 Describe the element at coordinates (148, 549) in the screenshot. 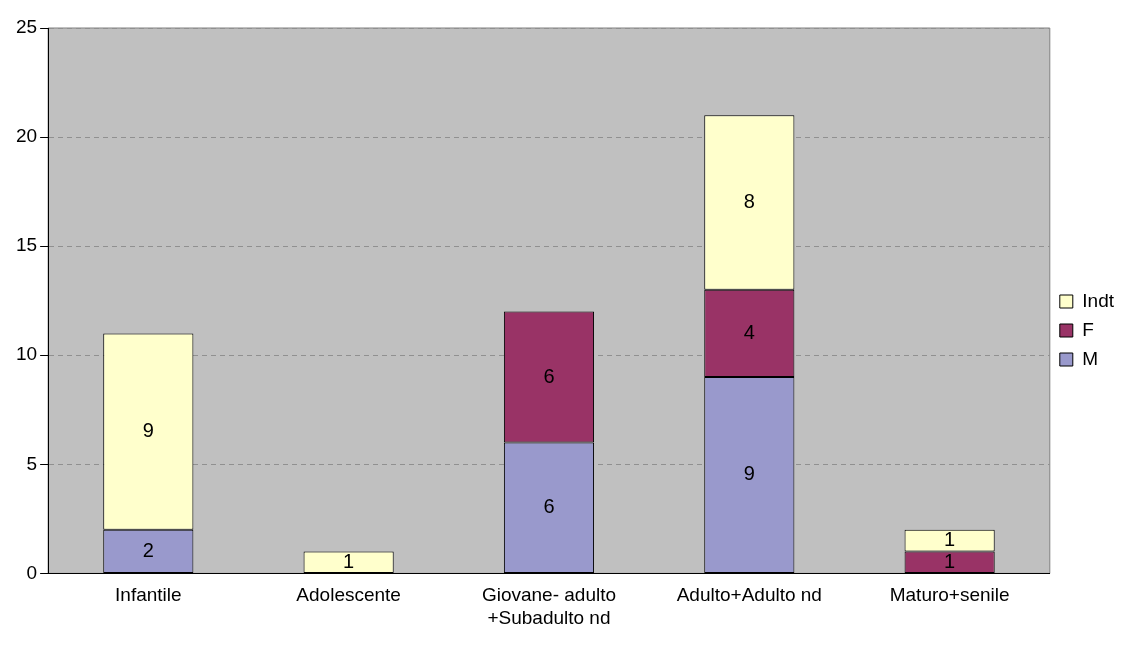

I see `data-label: 2` at that location.